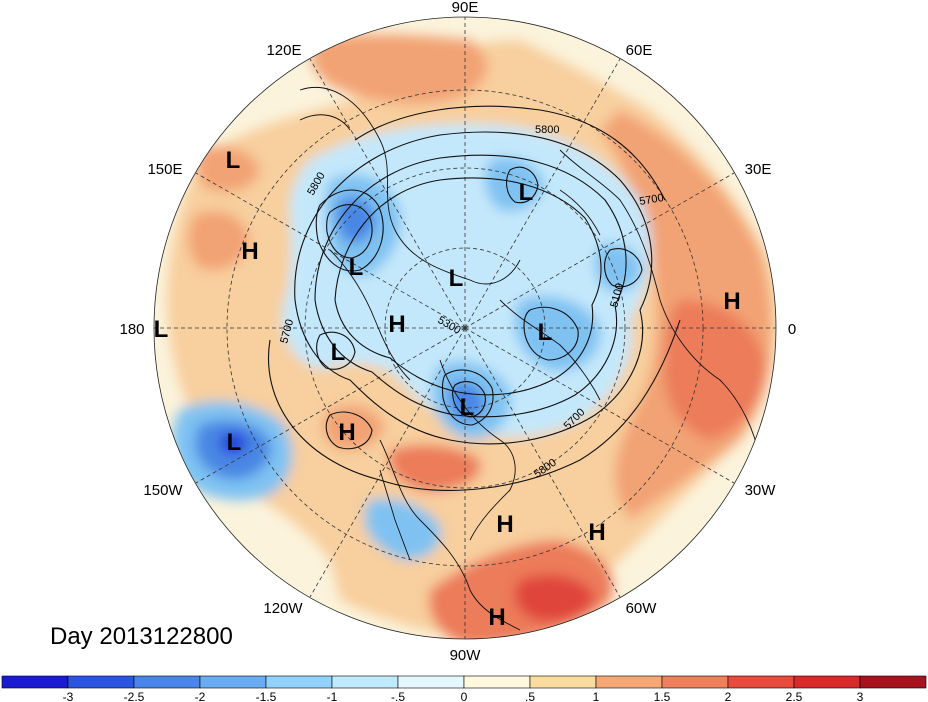 This screenshot has width=928, height=702. Describe the element at coordinates (435, 468) in the screenshot. I see `warm-anomaly-us` at that location.